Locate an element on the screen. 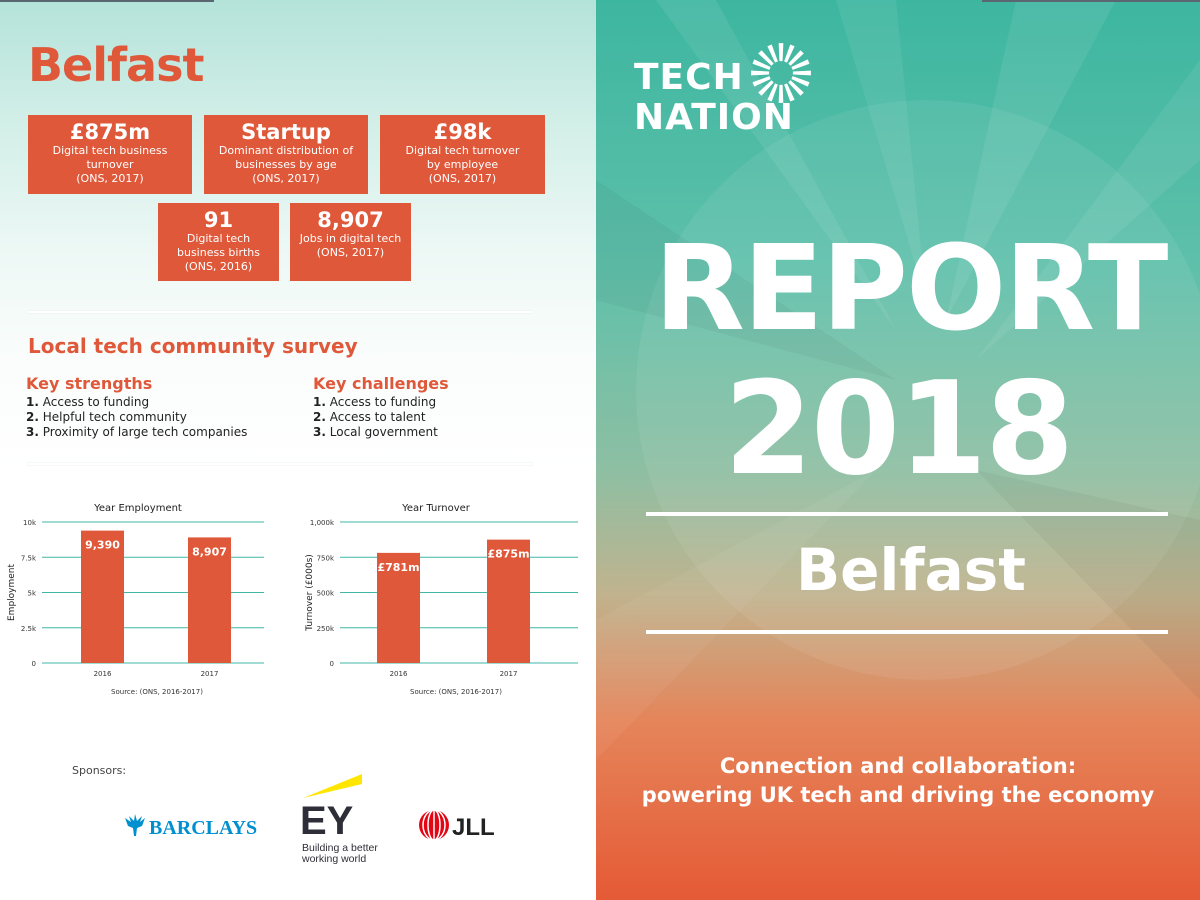  list-item: 3. Local government is located at coordinates (375, 432).